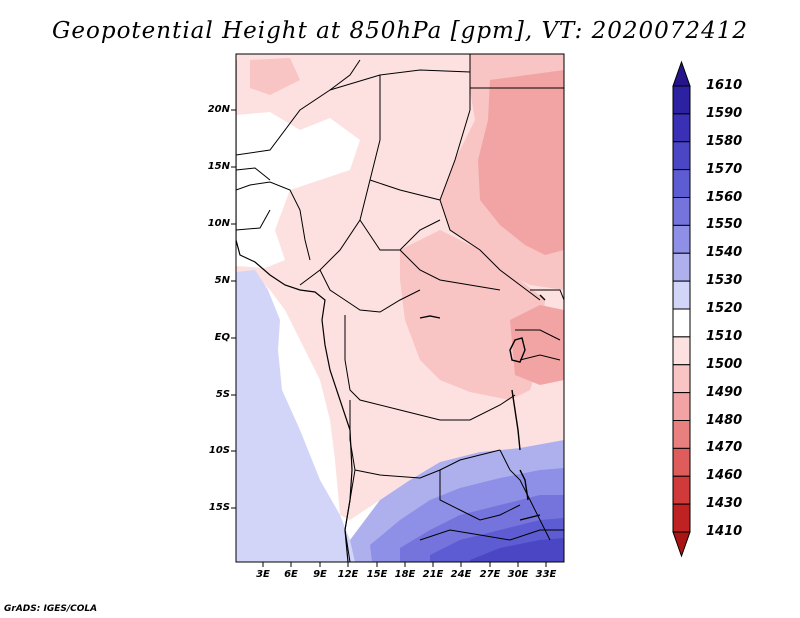 This screenshot has height=618, width=800. Describe the element at coordinates (219, 450) in the screenshot. I see `lat-label-10s: 10S` at that location.